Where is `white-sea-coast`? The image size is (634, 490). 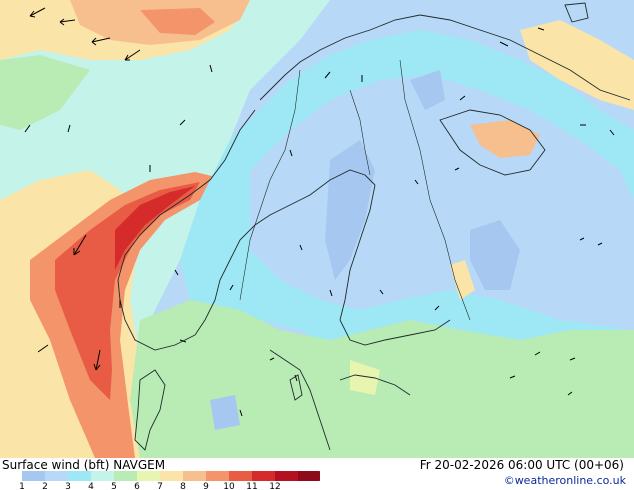
white-sea-coast is located at coordinates (492, 142).